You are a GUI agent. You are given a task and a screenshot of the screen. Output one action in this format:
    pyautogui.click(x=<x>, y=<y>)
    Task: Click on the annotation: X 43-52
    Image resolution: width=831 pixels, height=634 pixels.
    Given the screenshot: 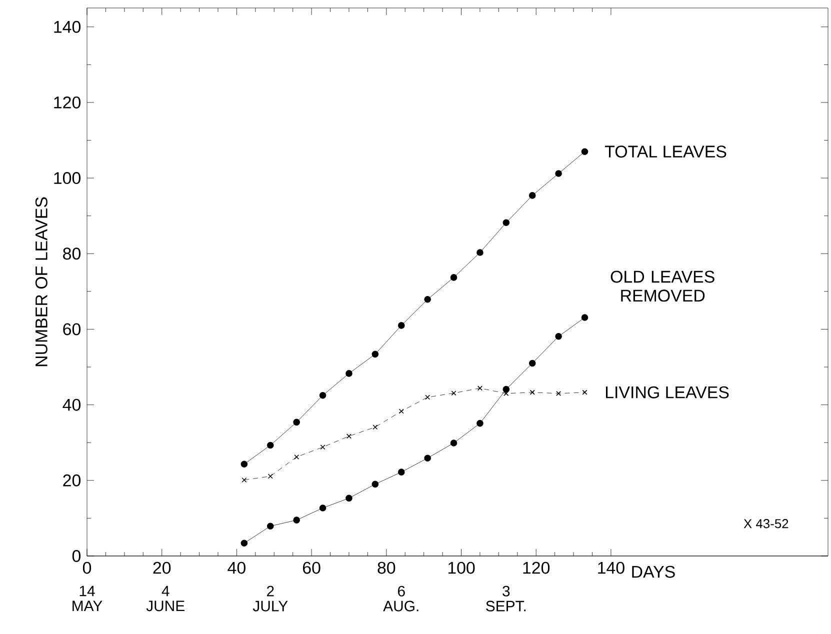 What is the action you would take?
    pyautogui.click(x=766, y=523)
    